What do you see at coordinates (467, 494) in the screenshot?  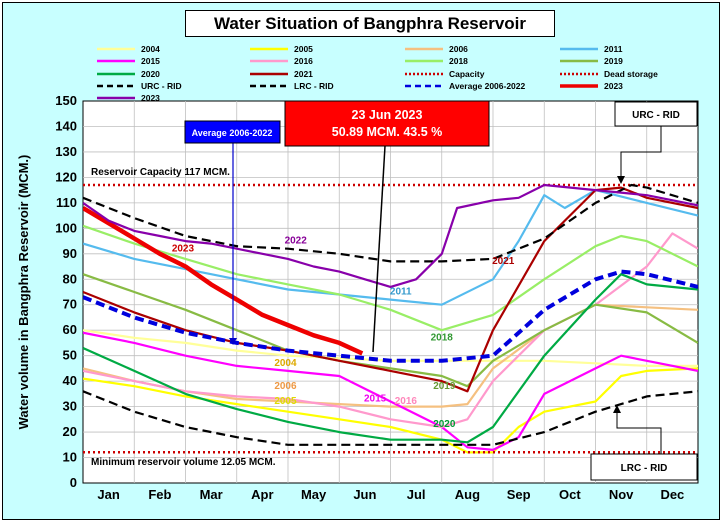 I see `x-tick-label: Aug` at bounding box center [467, 494].